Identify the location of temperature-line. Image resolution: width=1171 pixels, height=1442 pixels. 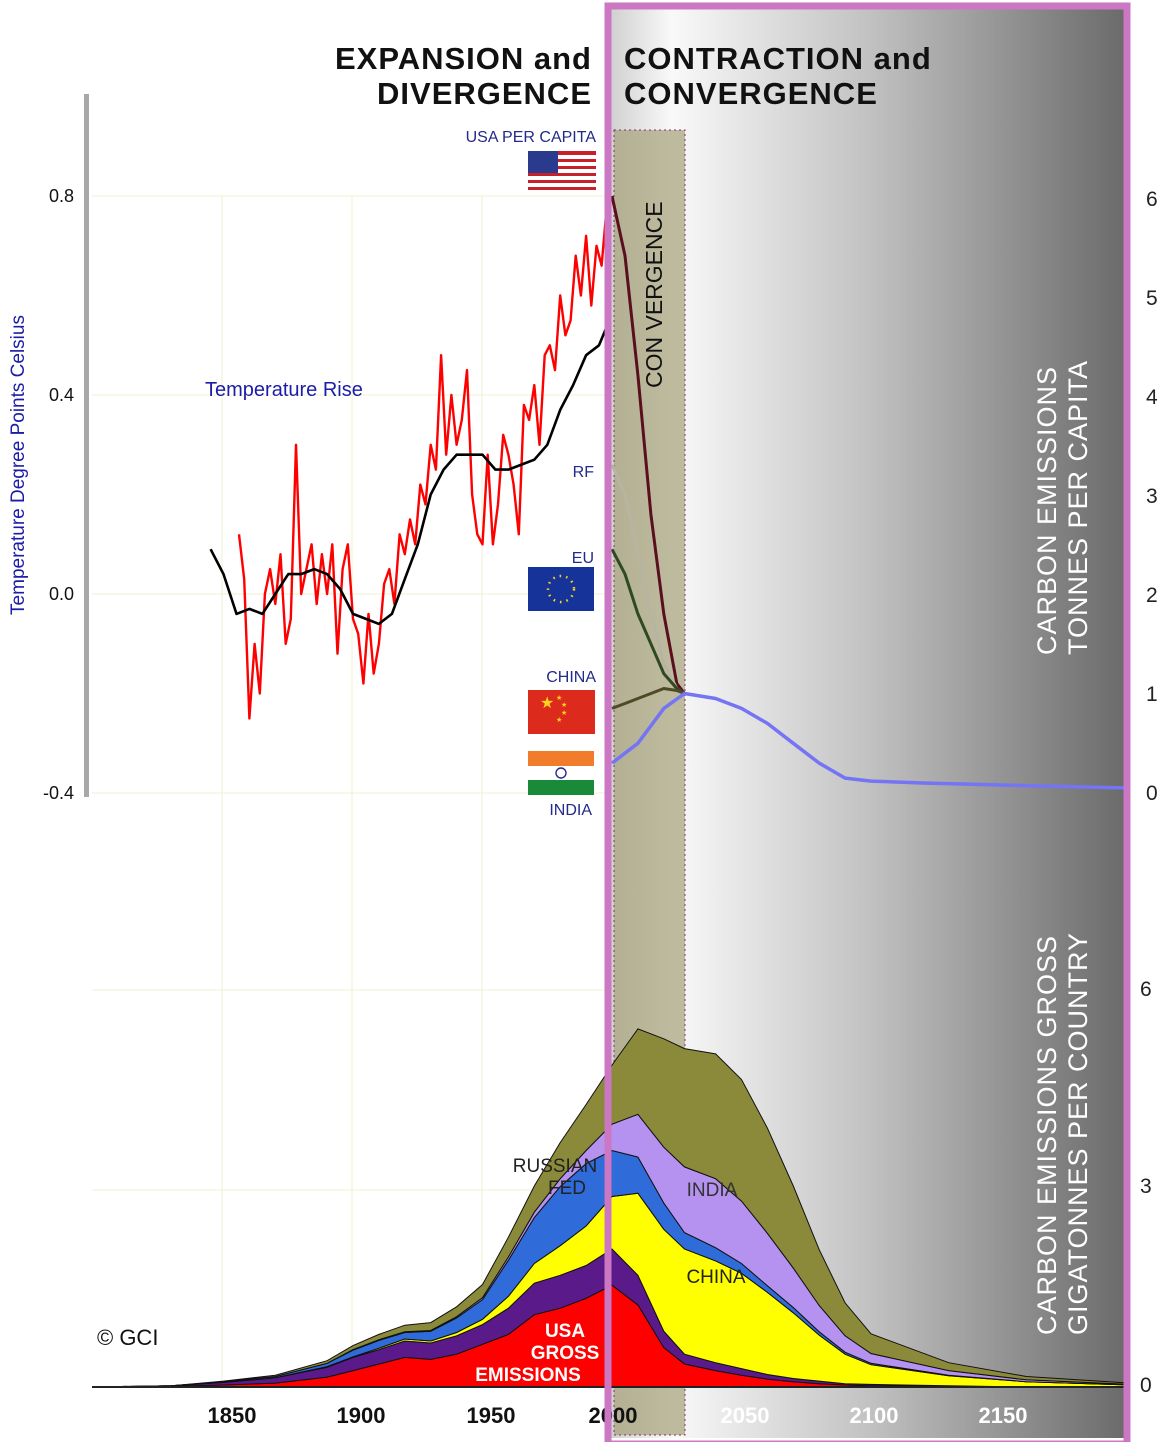
(424, 462).